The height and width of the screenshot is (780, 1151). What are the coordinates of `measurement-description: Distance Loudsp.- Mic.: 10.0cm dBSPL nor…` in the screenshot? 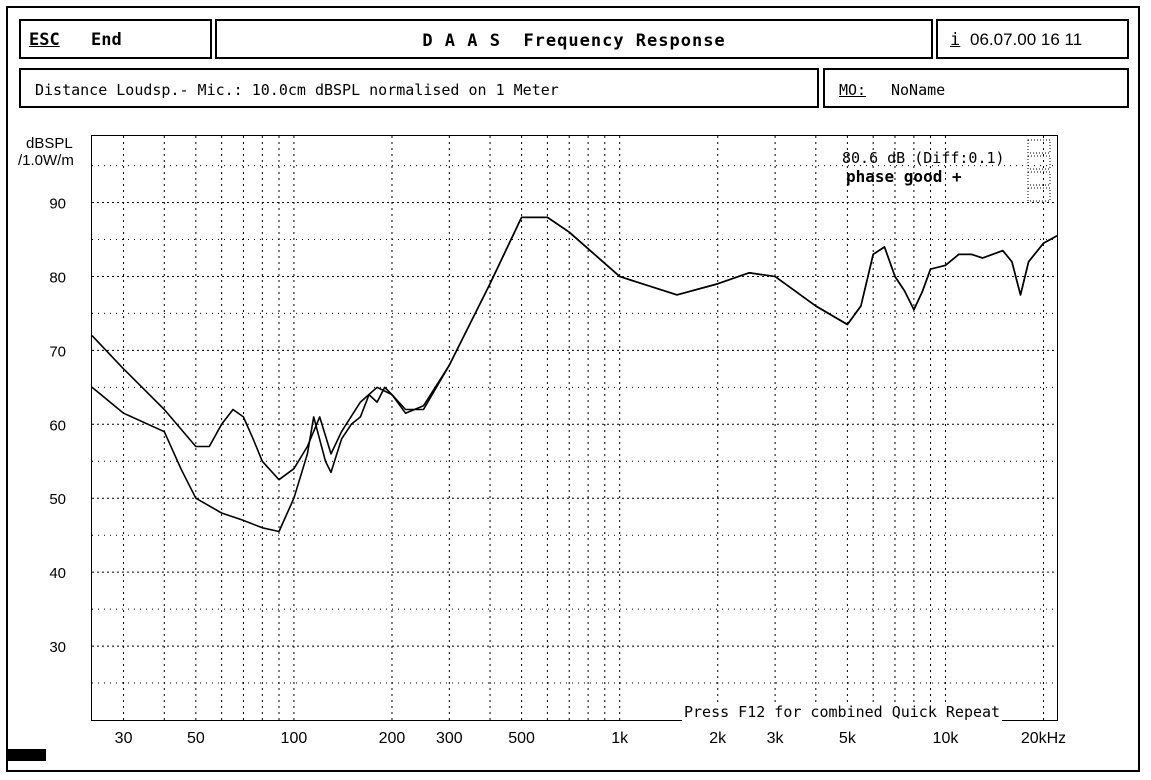 It's located at (297, 90).